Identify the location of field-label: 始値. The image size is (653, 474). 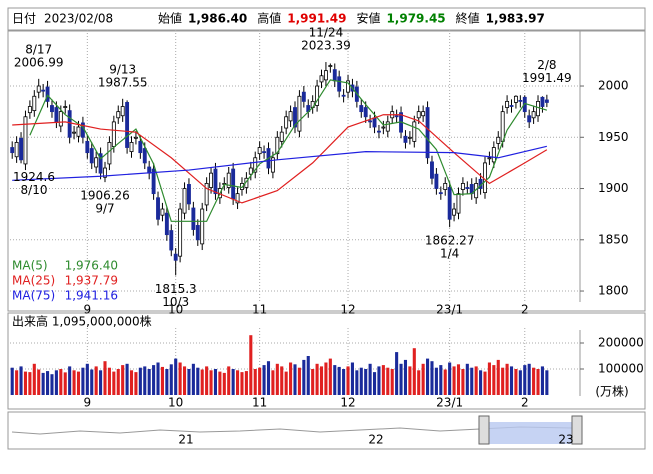
(170, 18).